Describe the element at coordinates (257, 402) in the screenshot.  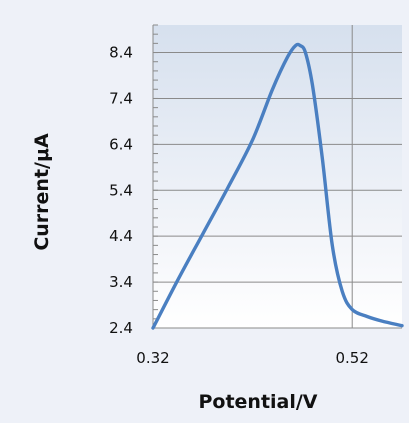
I see `x-axis-title: Potential/V` at that location.